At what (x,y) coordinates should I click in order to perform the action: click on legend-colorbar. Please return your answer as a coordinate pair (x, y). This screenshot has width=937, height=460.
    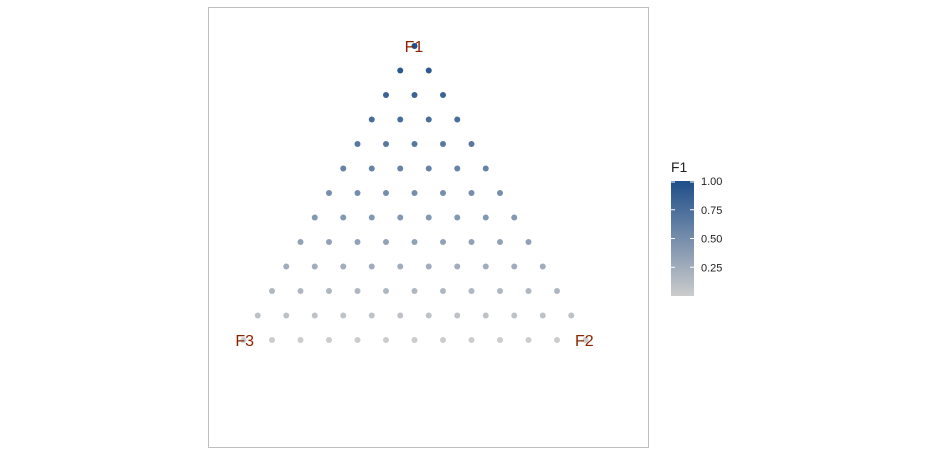
    Looking at the image, I should click on (682, 238).